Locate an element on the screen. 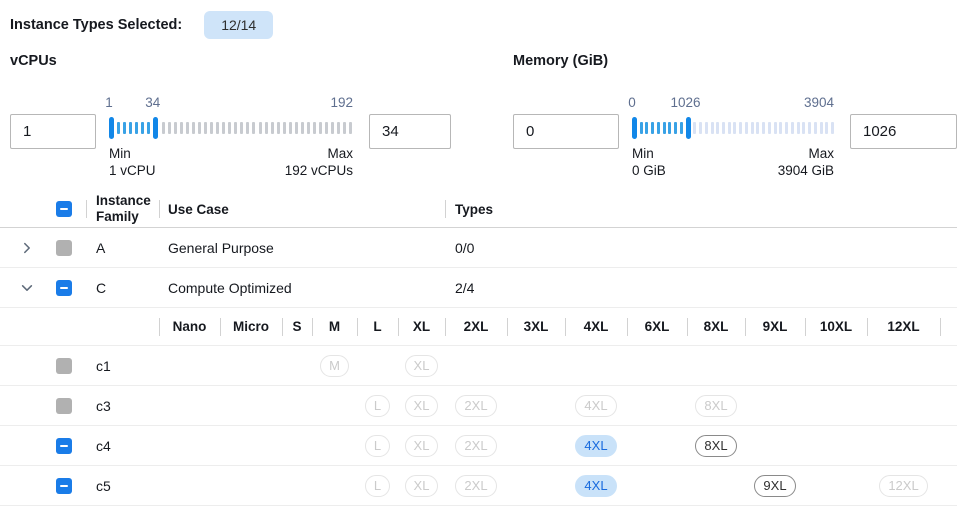 The height and width of the screenshot is (519, 957). size-badge-c4-4XL: 4XL is located at coordinates (596, 445).